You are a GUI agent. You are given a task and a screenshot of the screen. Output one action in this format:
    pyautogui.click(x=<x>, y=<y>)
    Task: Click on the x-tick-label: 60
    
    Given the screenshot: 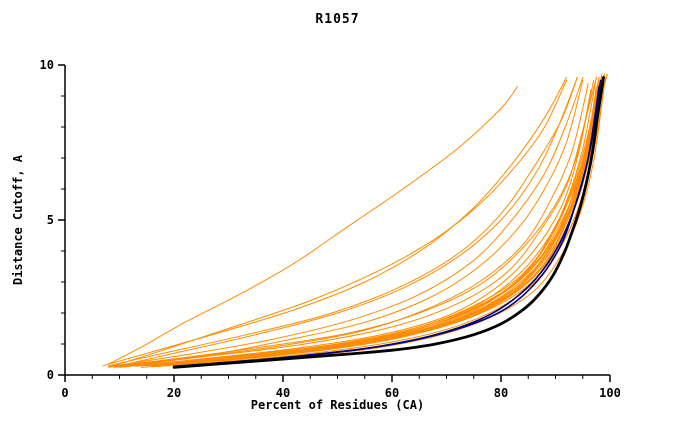 What is the action you would take?
    pyautogui.click(x=392, y=393)
    